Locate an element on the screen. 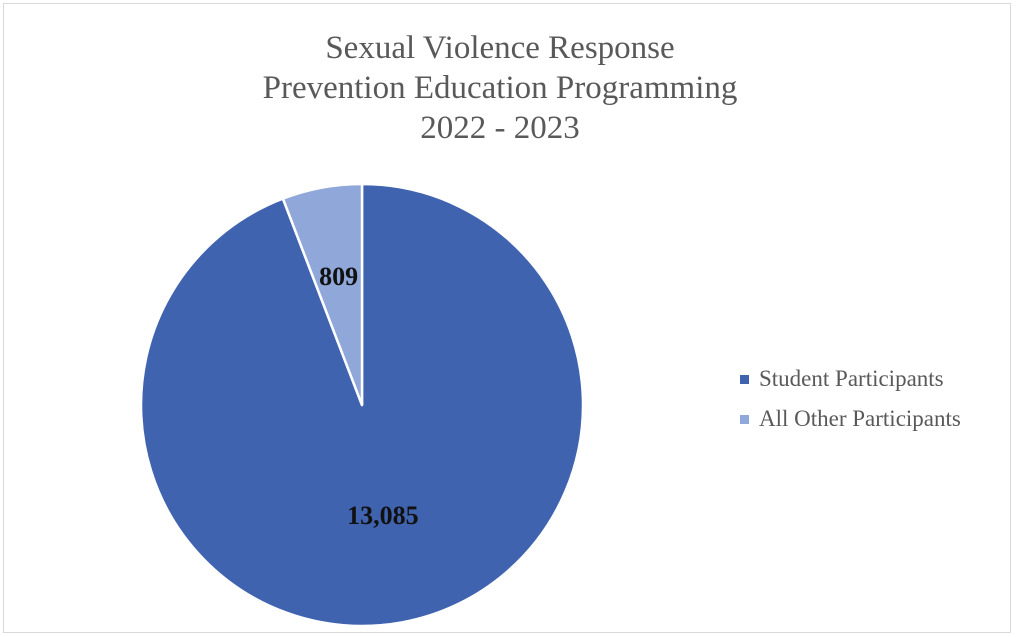 This screenshot has height=637, width=1016. chart-title-line-1: Sexual Violence Response is located at coordinates (500, 48).